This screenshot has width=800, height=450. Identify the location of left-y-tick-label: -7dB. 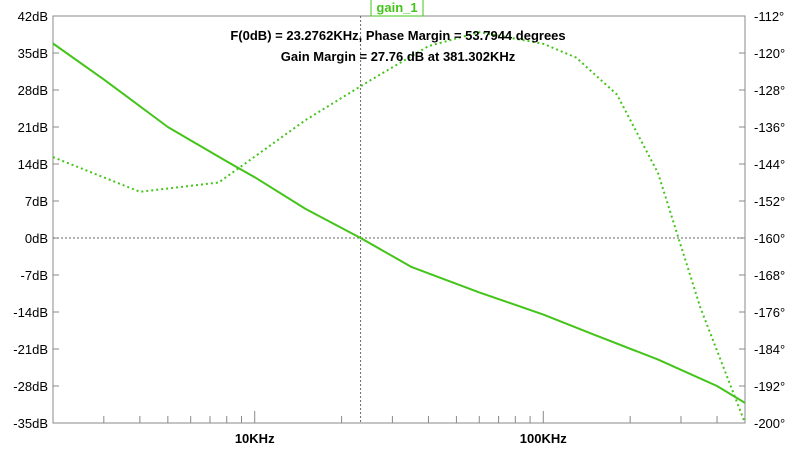
(34, 275).